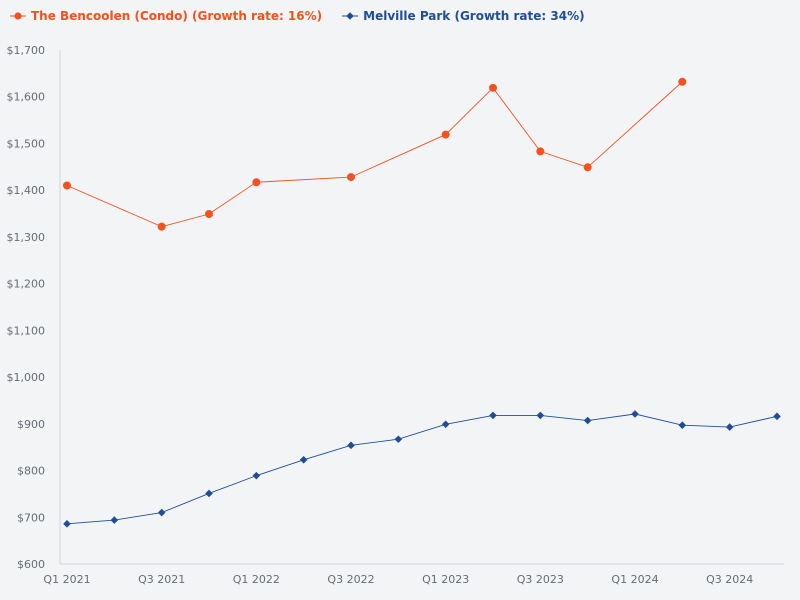 The height and width of the screenshot is (600, 800). Describe the element at coordinates (26, 97) in the screenshot. I see `y-tick-label: $1,600` at that location.